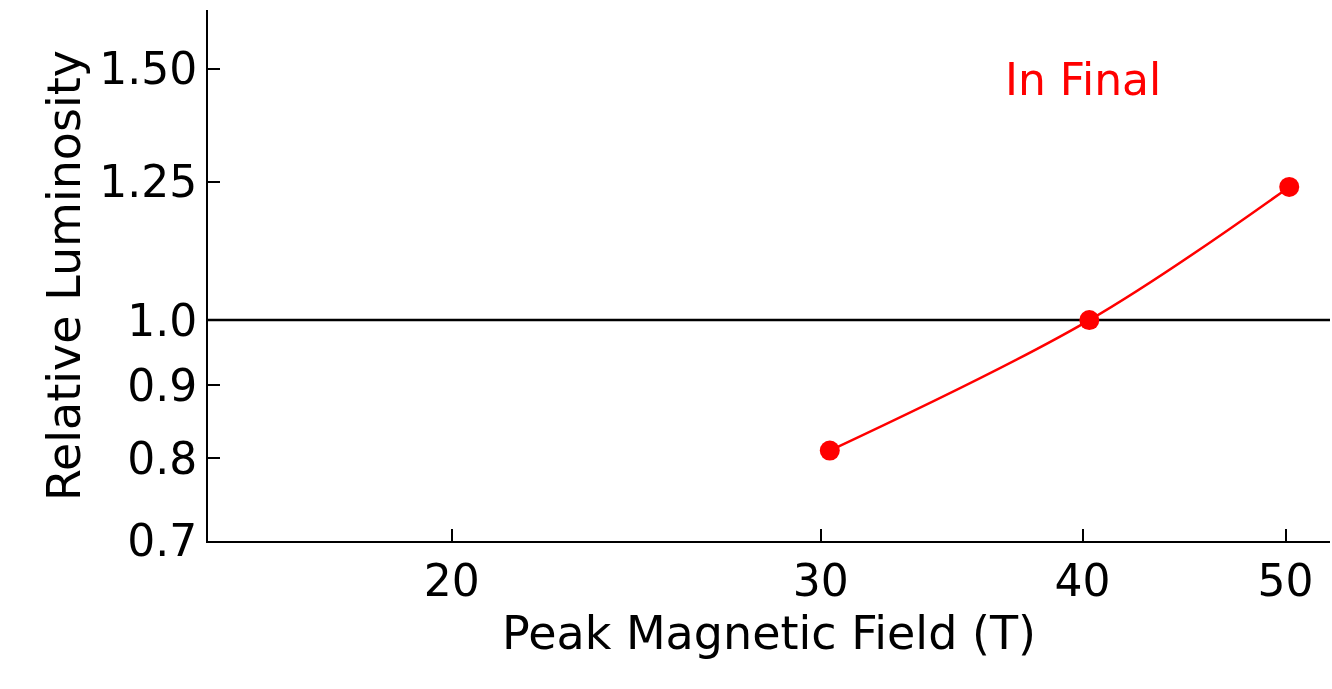 The height and width of the screenshot is (689, 1332). What do you see at coordinates (769, 632) in the screenshot?
I see `x-axis-title: Peak Magnetic Field (T)` at bounding box center [769, 632].